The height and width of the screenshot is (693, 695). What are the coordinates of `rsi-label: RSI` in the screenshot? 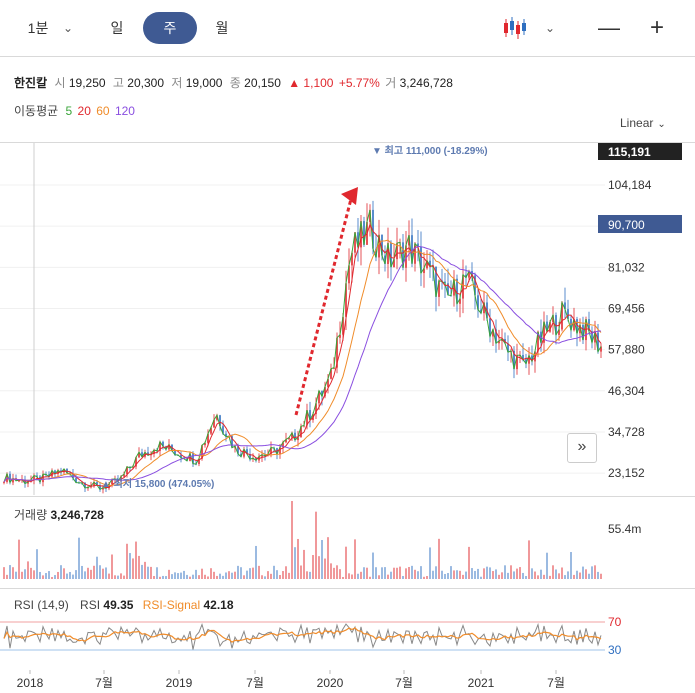 It's located at (90, 605).